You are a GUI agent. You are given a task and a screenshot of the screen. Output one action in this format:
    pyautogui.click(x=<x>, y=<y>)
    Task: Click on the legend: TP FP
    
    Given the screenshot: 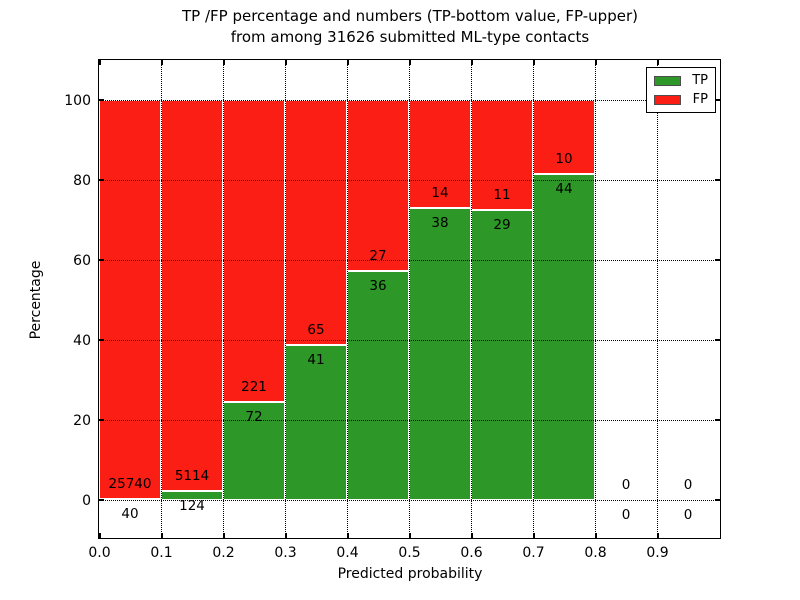 What is the action you would take?
    pyautogui.click(x=681, y=90)
    